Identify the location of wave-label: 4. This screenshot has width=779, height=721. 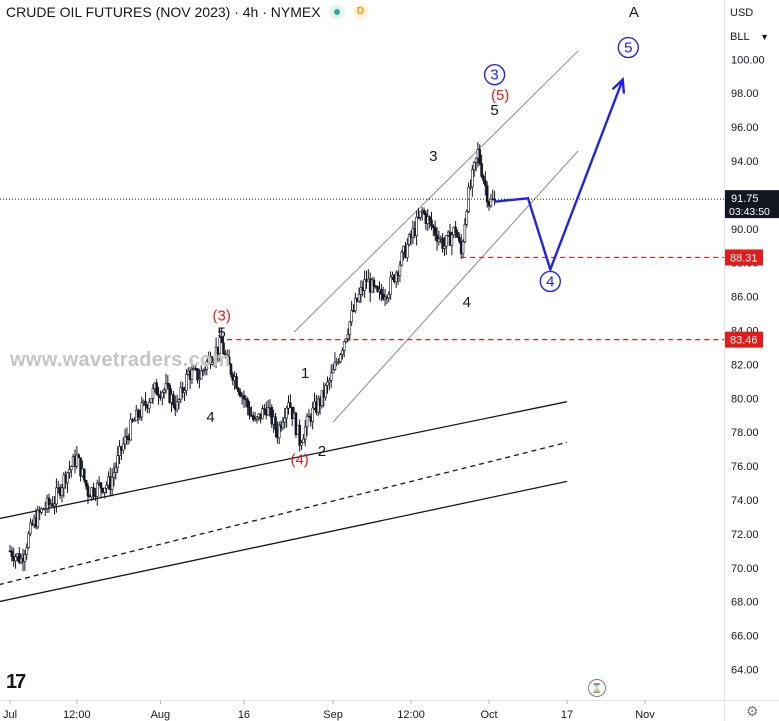
(550, 281).